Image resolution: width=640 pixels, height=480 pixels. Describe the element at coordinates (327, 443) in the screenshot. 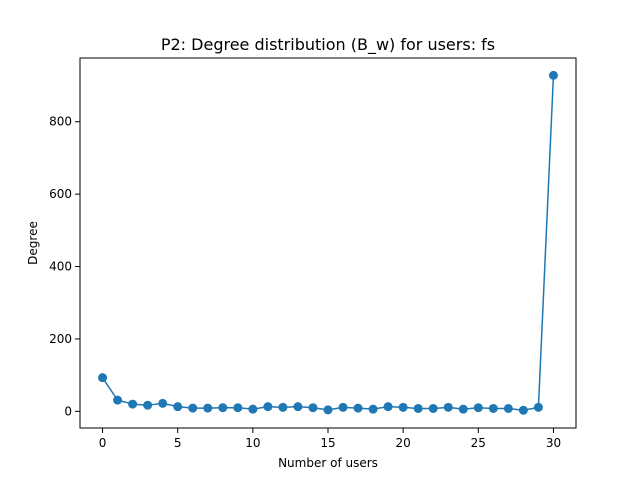

I see `x-tick-label: 15` at that location.